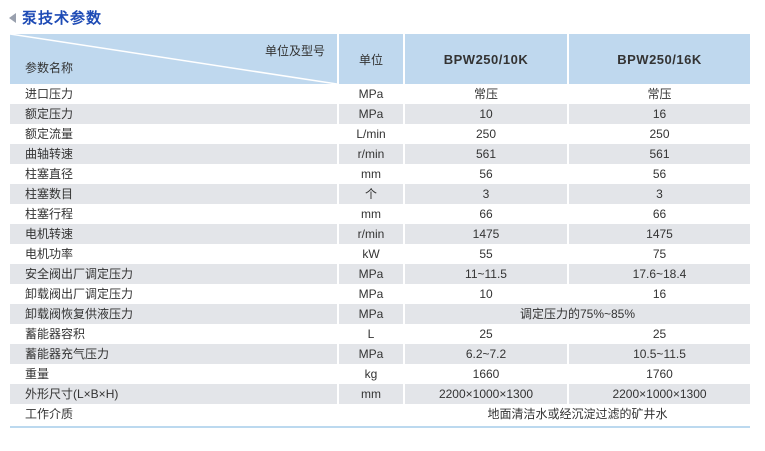  What do you see at coordinates (62, 18) in the screenshot?
I see `section-title-text: 泵技术参数` at bounding box center [62, 18].